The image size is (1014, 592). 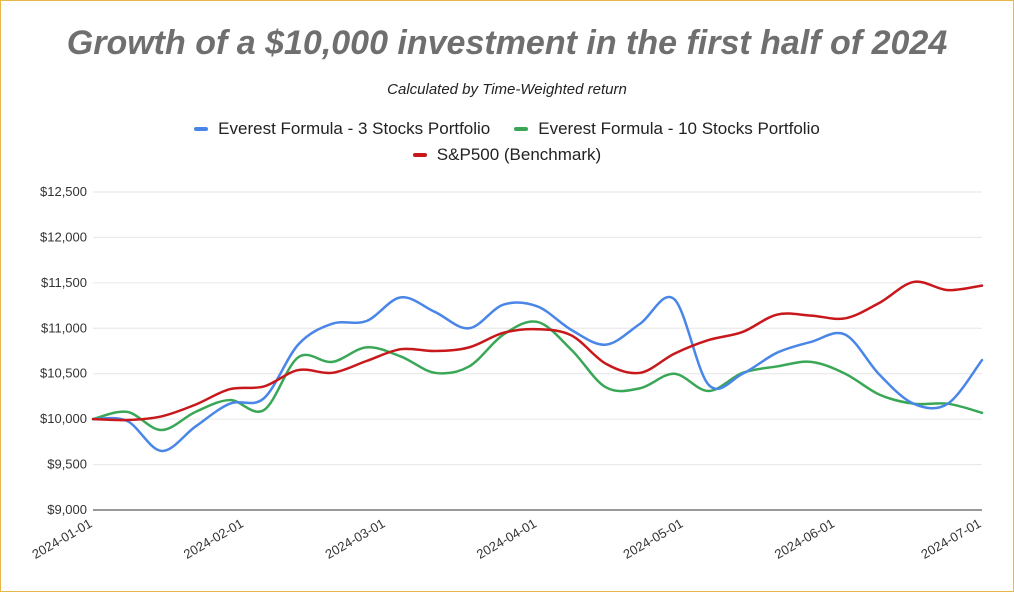 I want to click on x-tick-label: 2024-02-01, so click(x=213, y=539).